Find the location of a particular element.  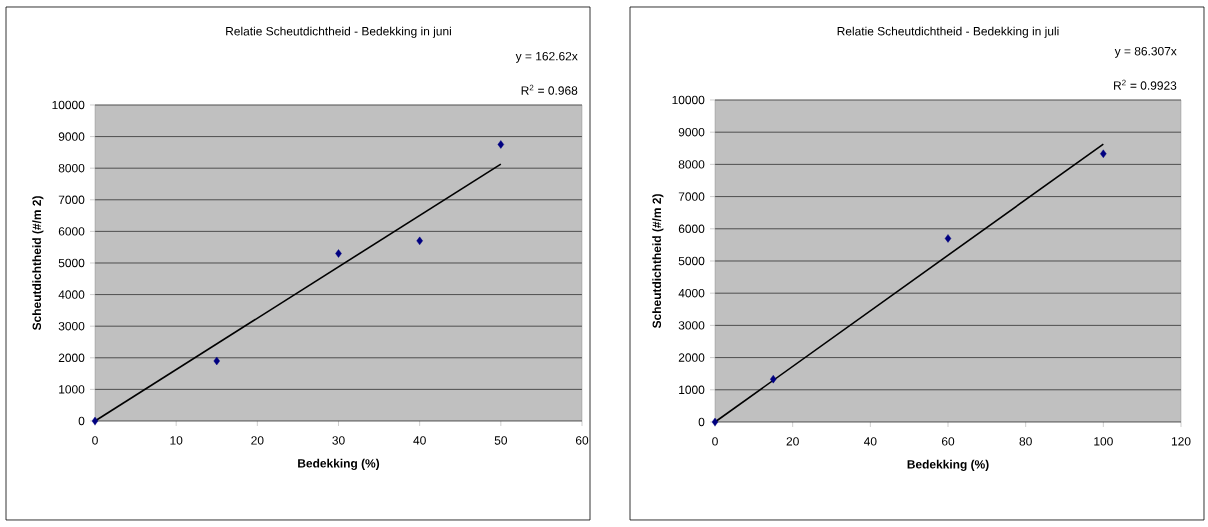

x-tick-label: 100 is located at coordinates (1103, 441).